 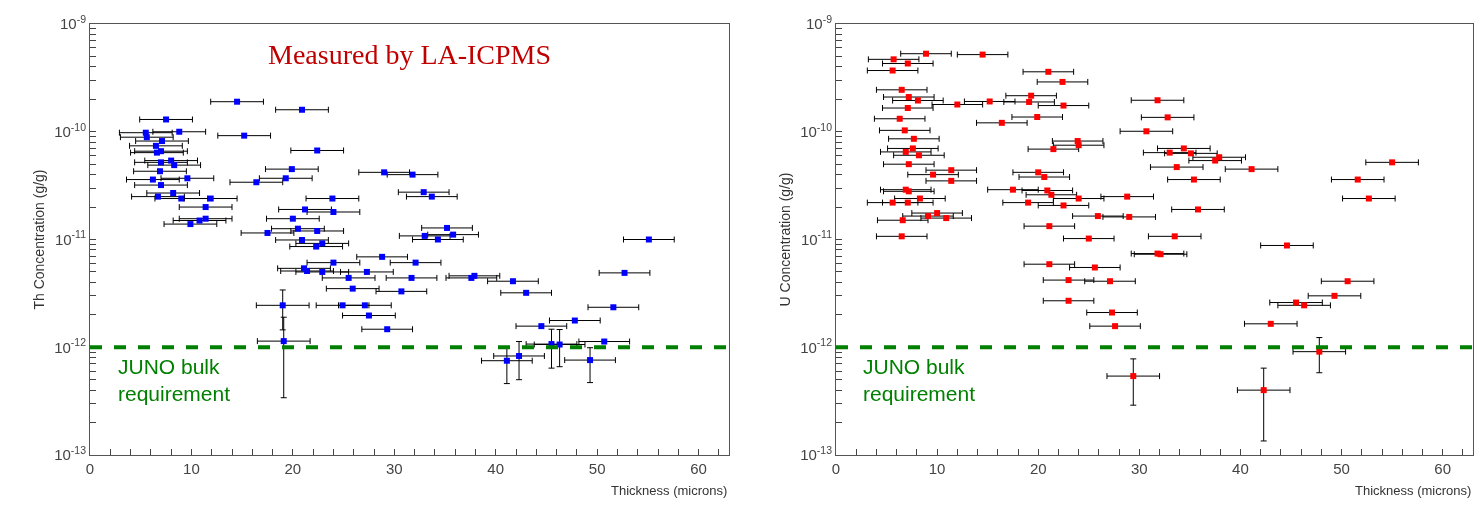 What do you see at coordinates (784, 239) in the screenshot?
I see `y-axis-title: U Concentration (g/g)` at bounding box center [784, 239].